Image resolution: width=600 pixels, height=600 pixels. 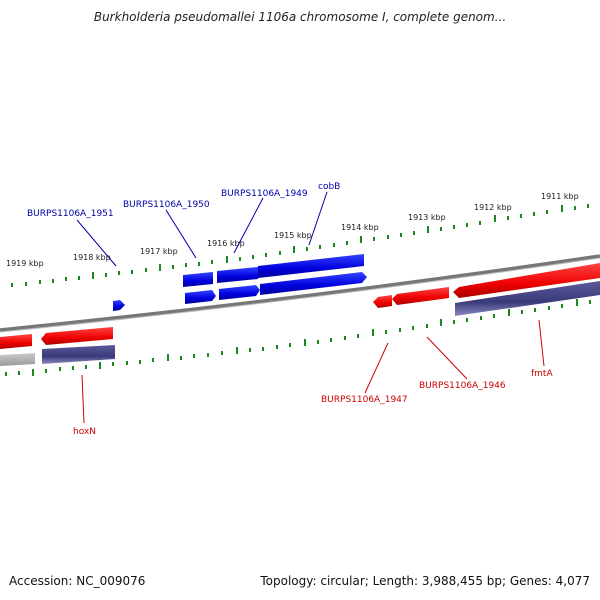 What do you see at coordinates (560, 196) in the screenshot?
I see `tick-label: 1911 kbp` at bounding box center [560, 196].